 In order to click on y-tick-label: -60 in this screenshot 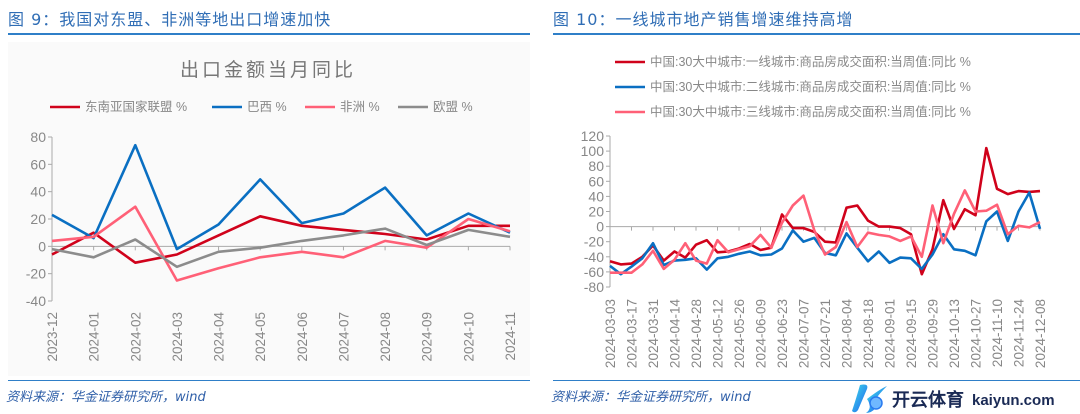, I will do `click(594, 272)`.